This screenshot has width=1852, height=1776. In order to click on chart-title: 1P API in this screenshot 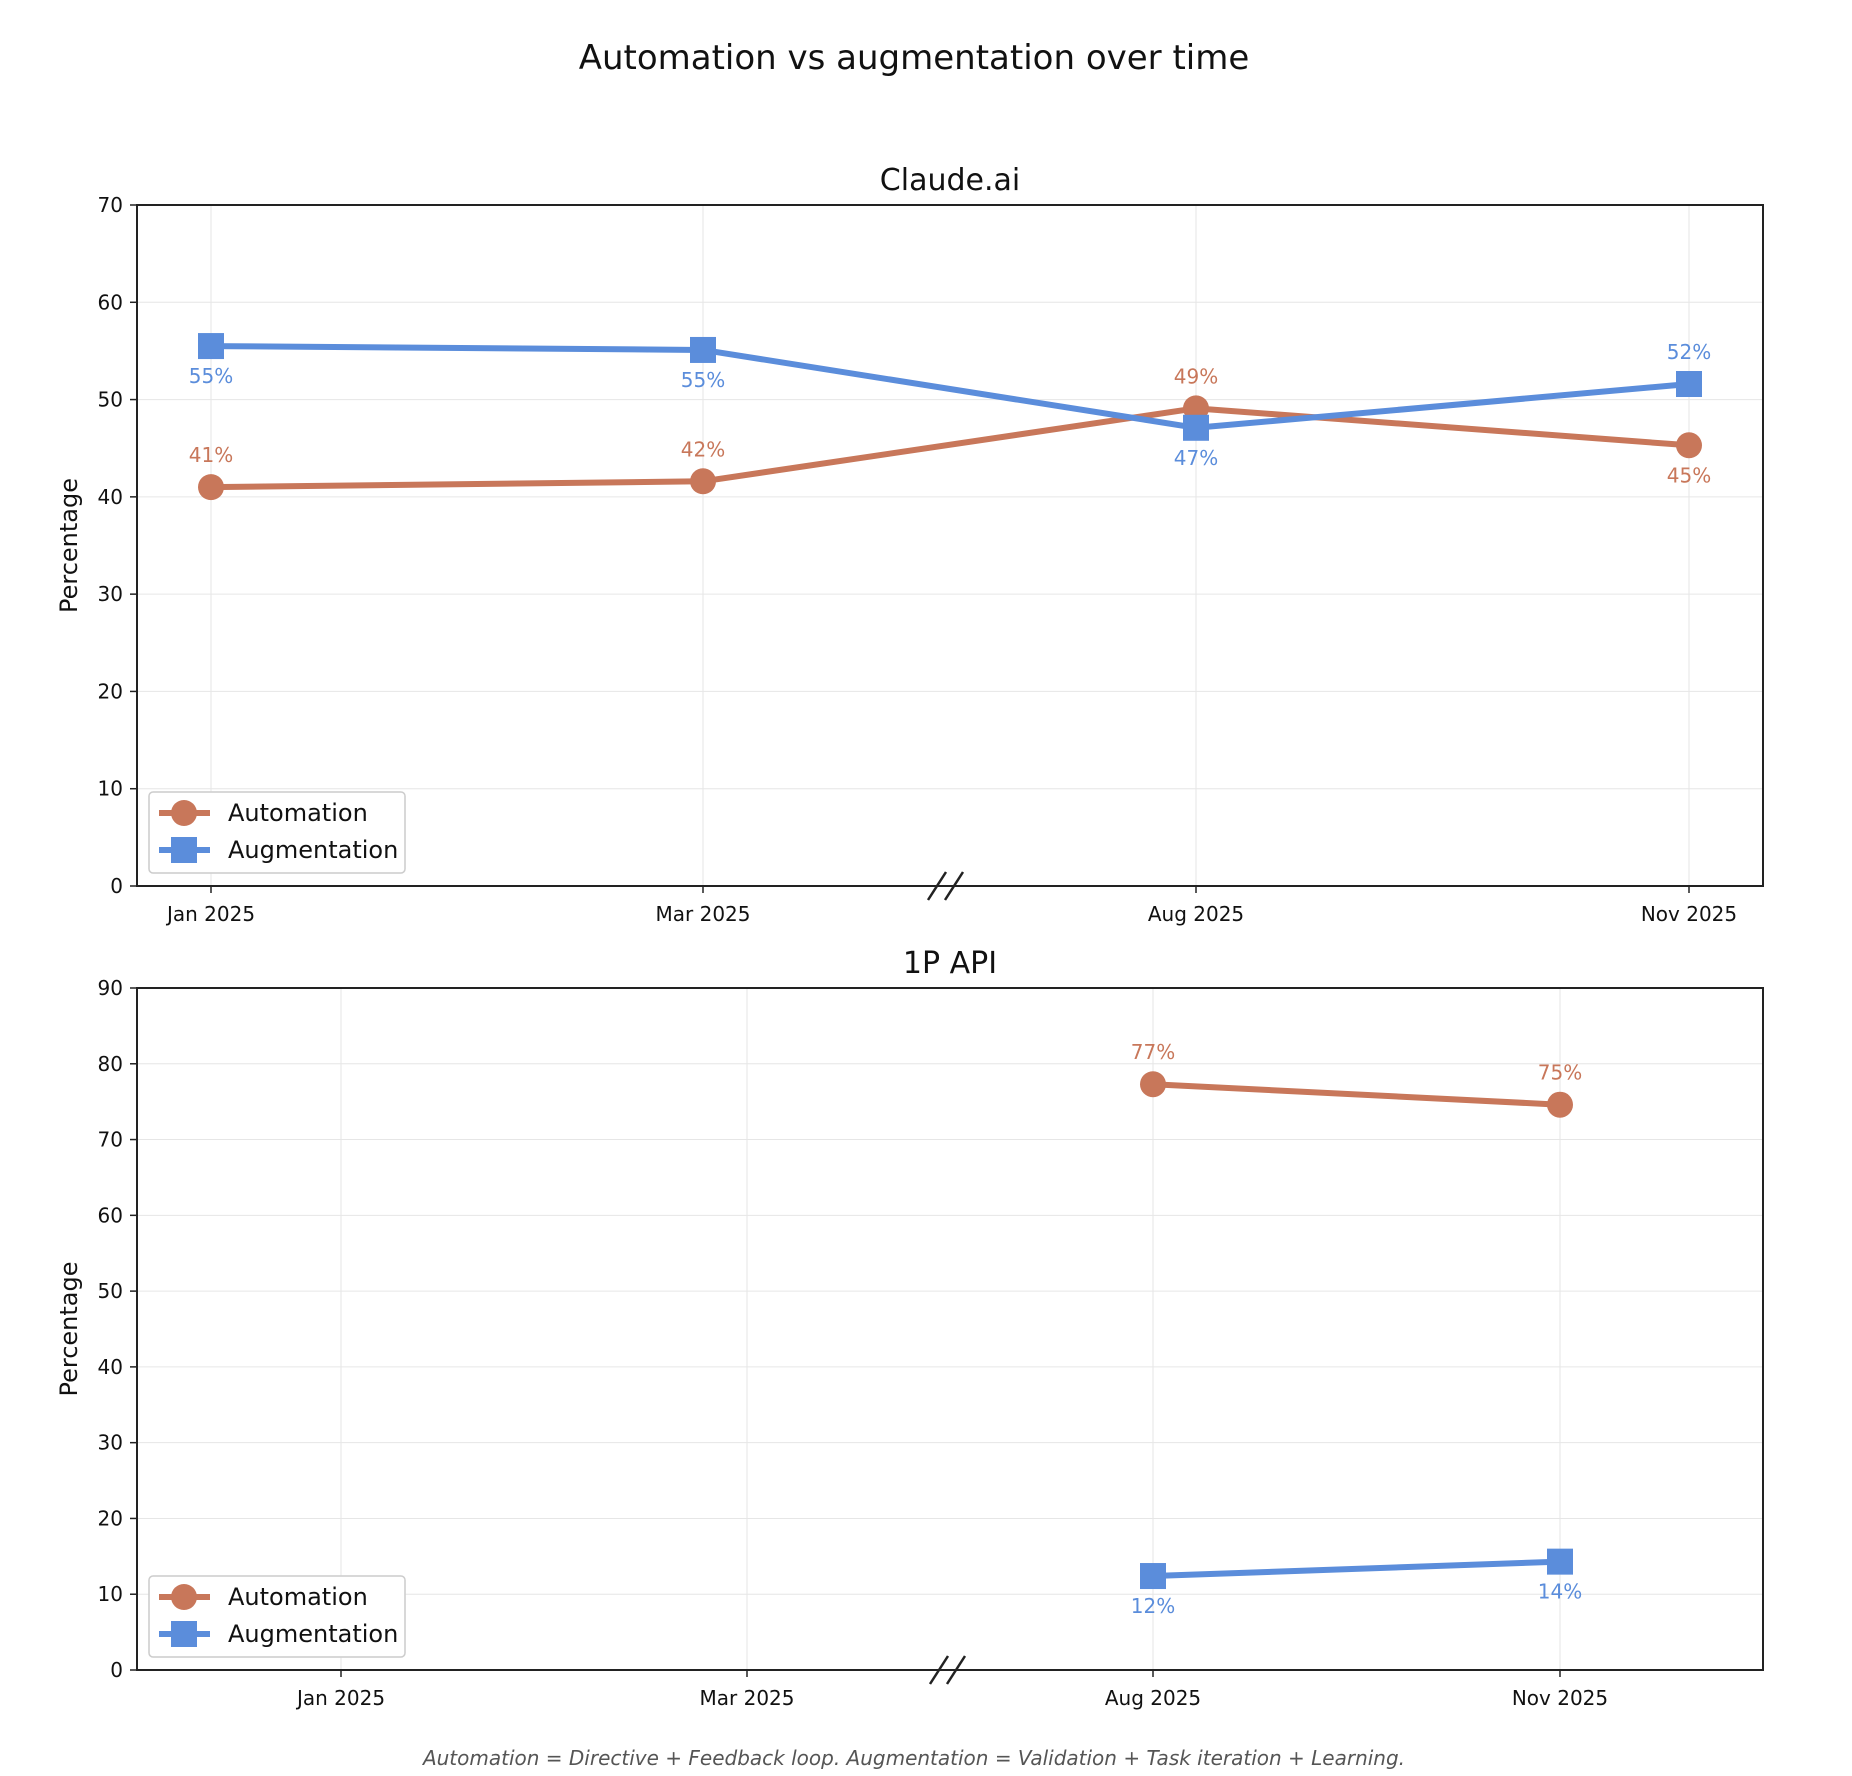, I will do `click(950, 963)`.